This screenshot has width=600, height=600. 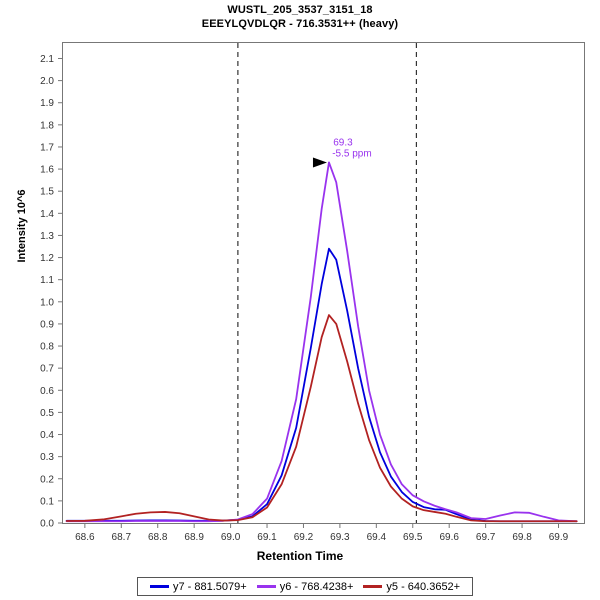 I want to click on y-tick-label: 0.2, so click(x=47, y=479).